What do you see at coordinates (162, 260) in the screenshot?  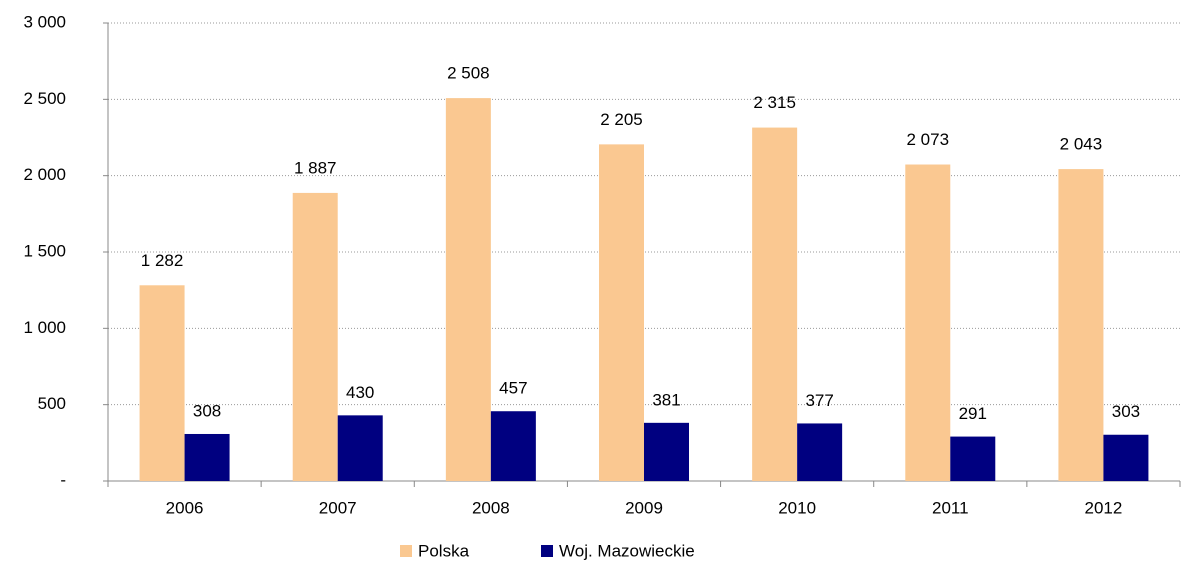 I see `data-label: 1 282` at bounding box center [162, 260].